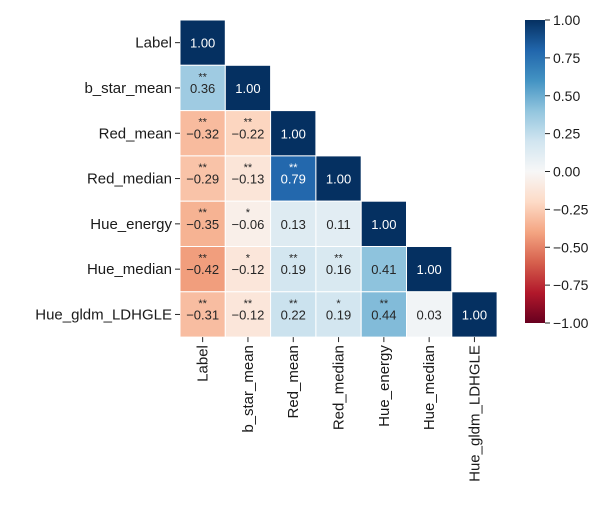  Describe the element at coordinates (339, 387) in the screenshot. I see `x-axis-tick-label: Red_median` at that location.